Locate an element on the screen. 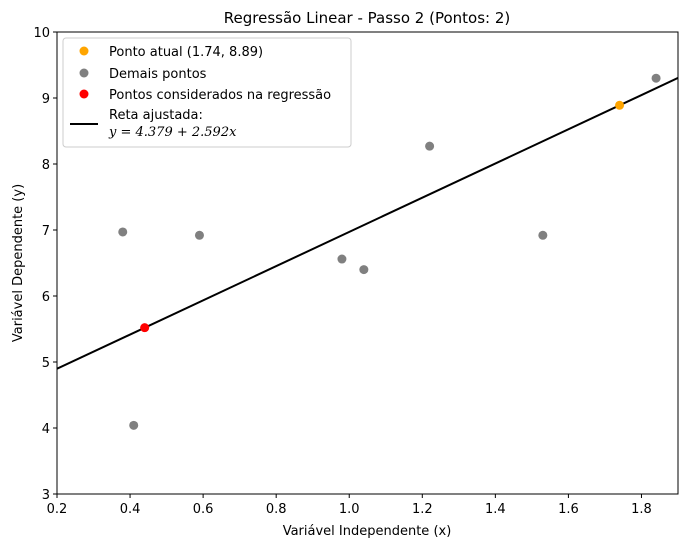 This screenshot has width=687, height=548. y-tick-label: 9 is located at coordinates (46, 99).